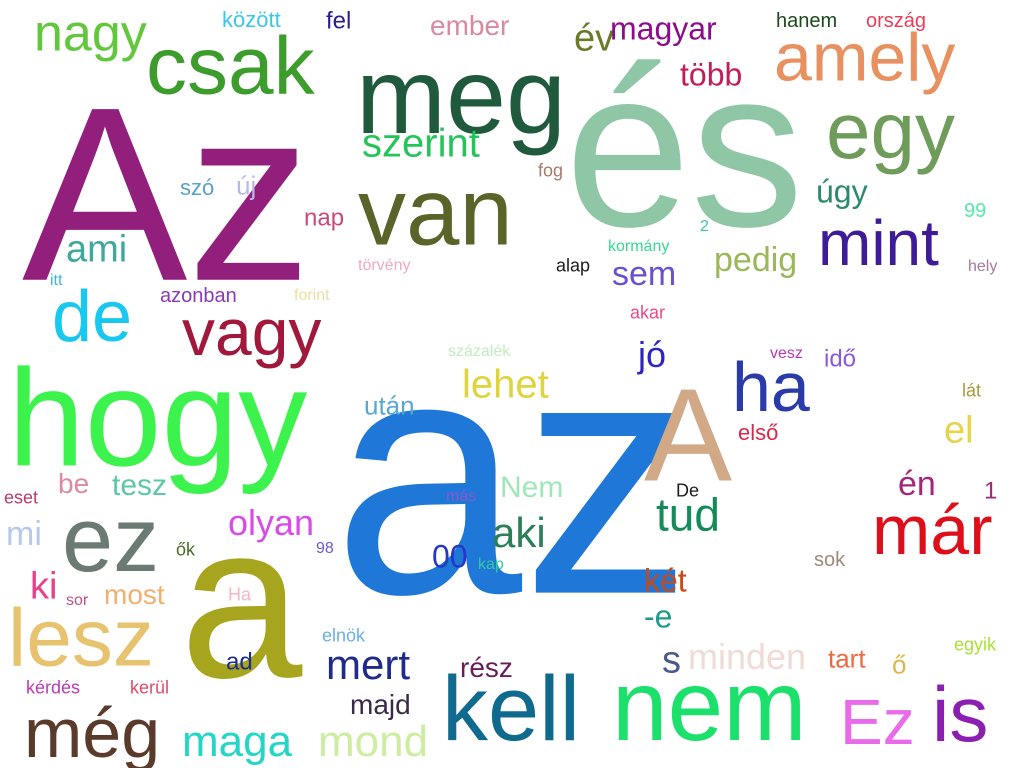  Describe the element at coordinates (197, 188) in the screenshot. I see `word-szo-63: szó` at that location.